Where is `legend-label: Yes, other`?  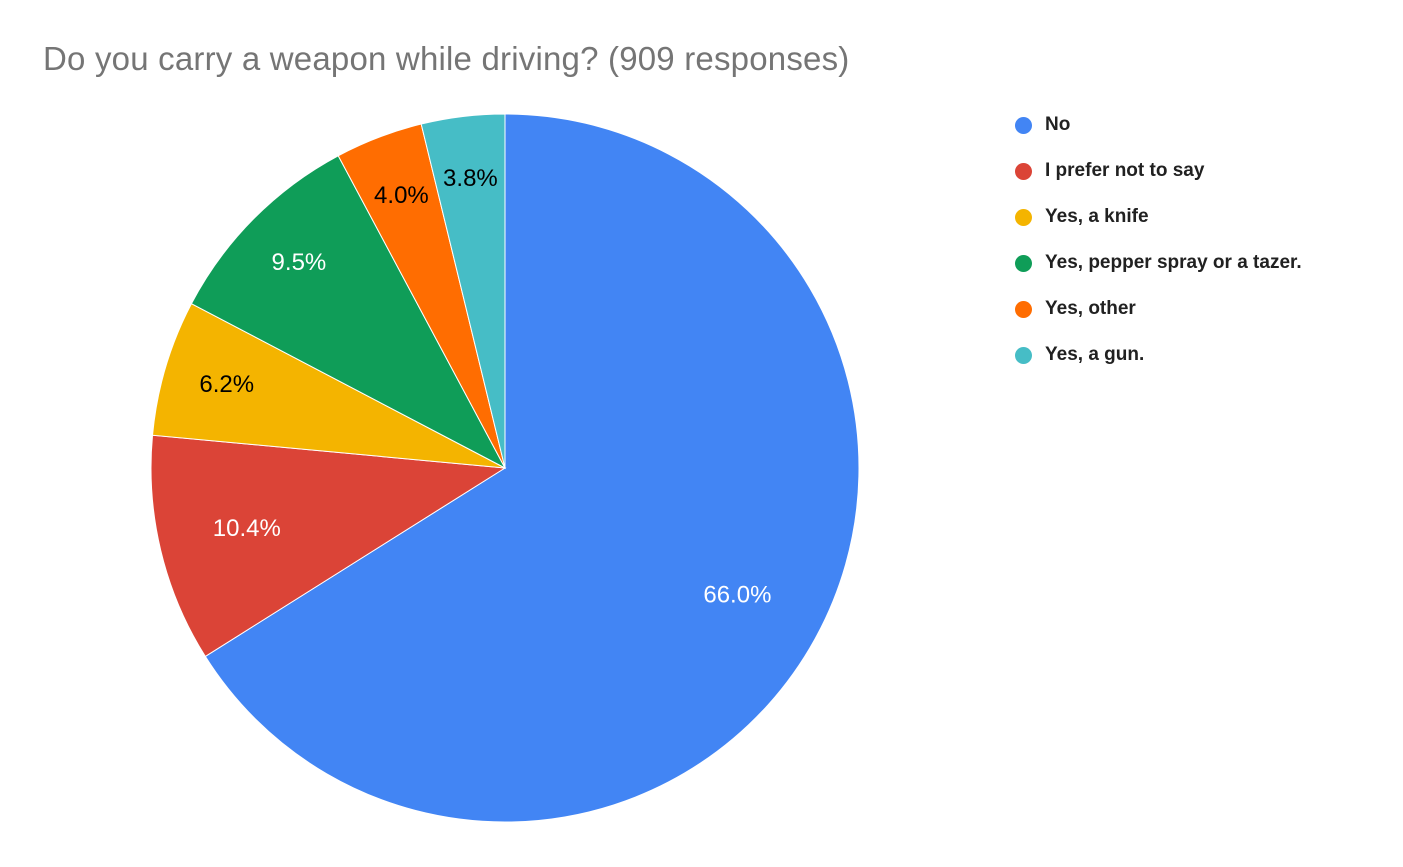 legend-label: Yes, other is located at coordinates (1090, 308).